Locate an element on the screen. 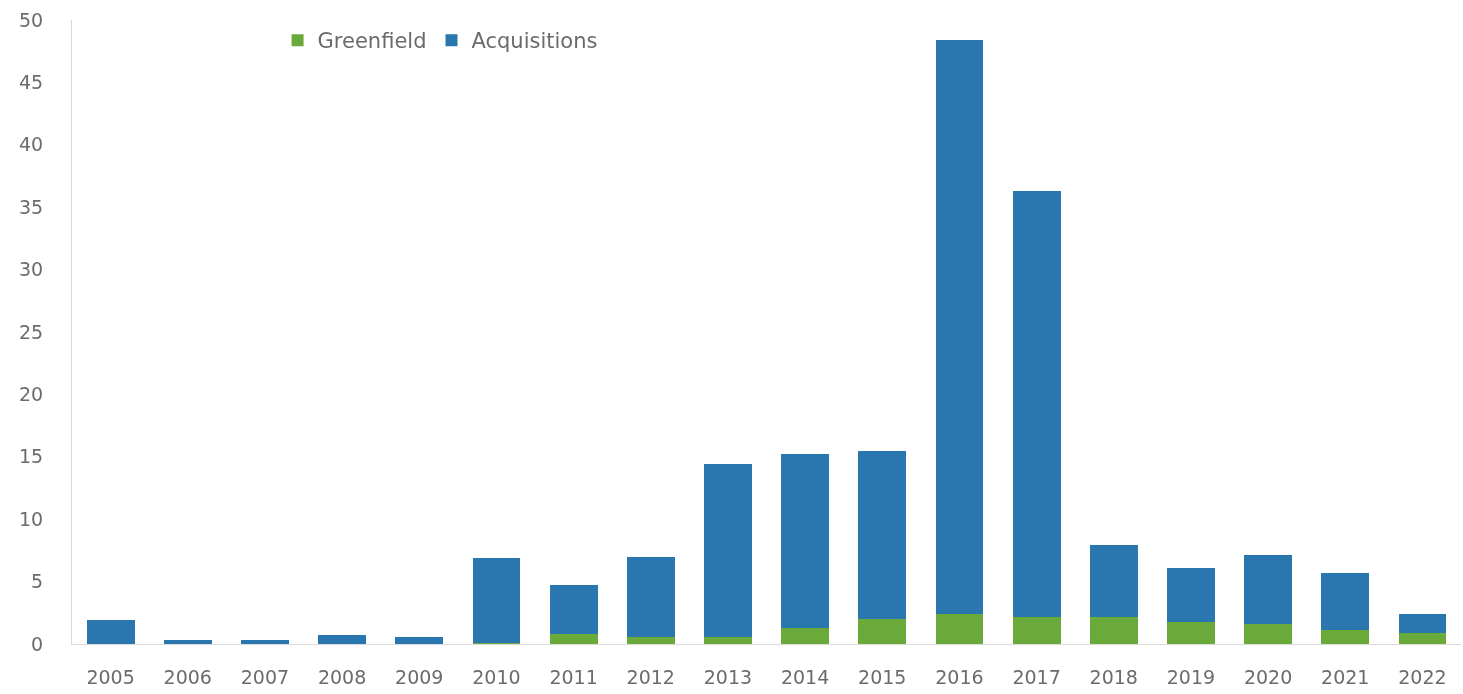 The image size is (1463, 694). y-tick-label: 45 is located at coordinates (31, 82).